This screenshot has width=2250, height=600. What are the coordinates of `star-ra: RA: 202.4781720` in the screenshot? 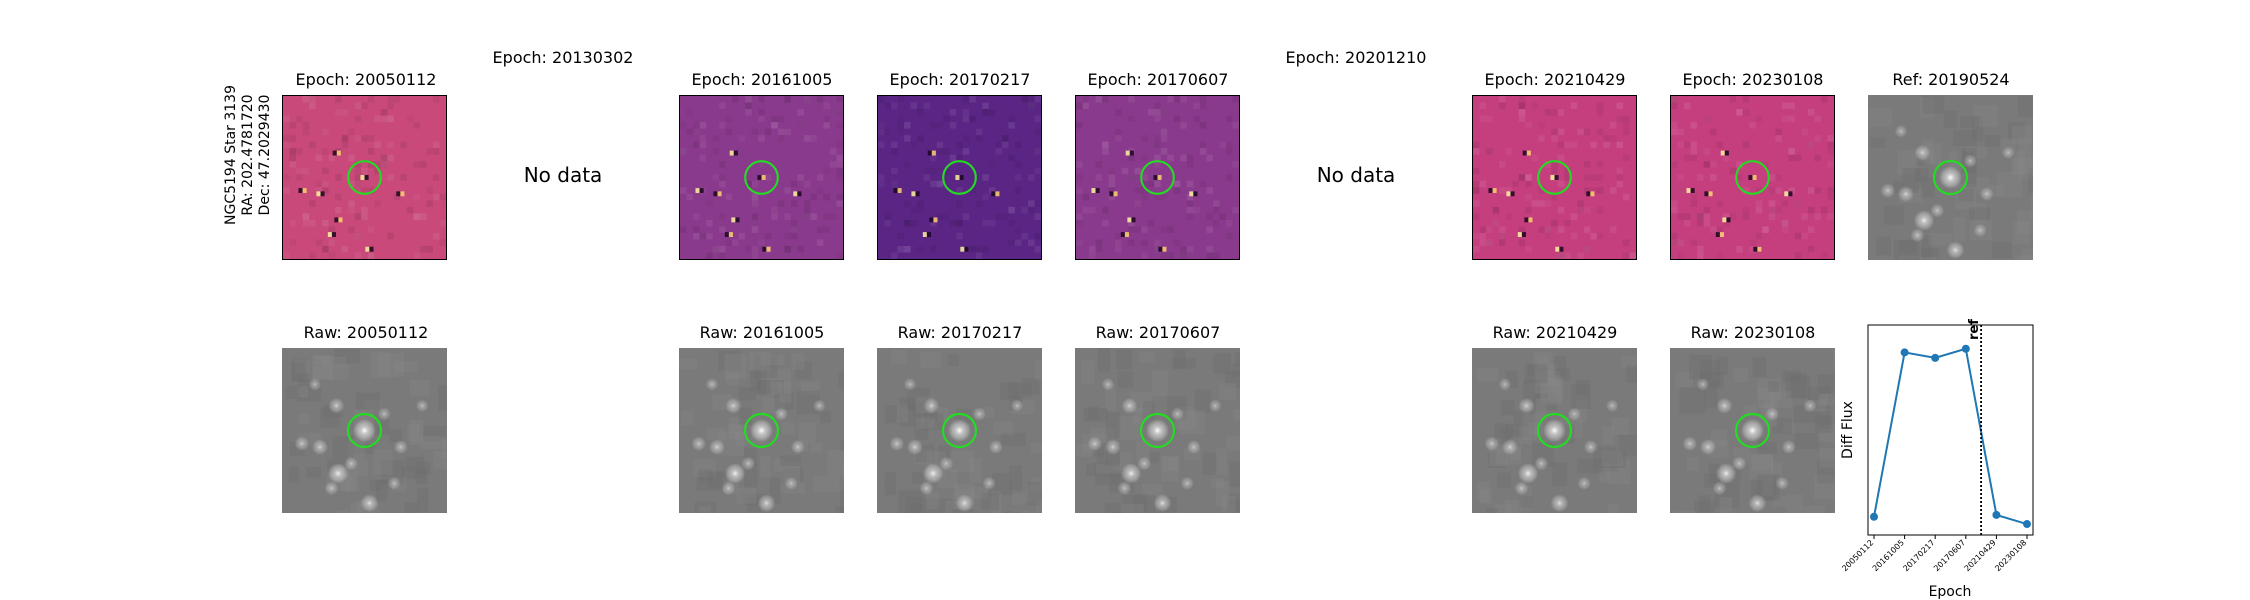 It's located at (248, 155).